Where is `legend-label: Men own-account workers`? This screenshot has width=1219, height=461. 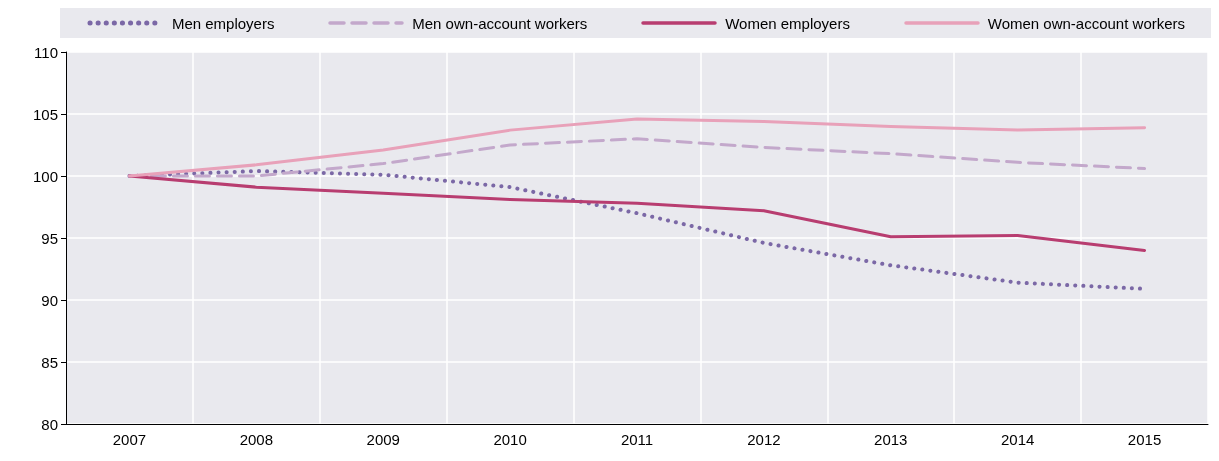
legend-label: Men own-account workers is located at coordinates (500, 23).